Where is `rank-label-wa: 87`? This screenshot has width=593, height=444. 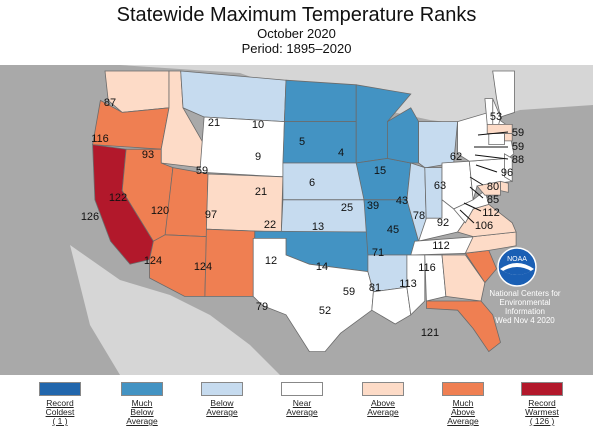
rank-label-wa: 87 is located at coordinates (110, 103).